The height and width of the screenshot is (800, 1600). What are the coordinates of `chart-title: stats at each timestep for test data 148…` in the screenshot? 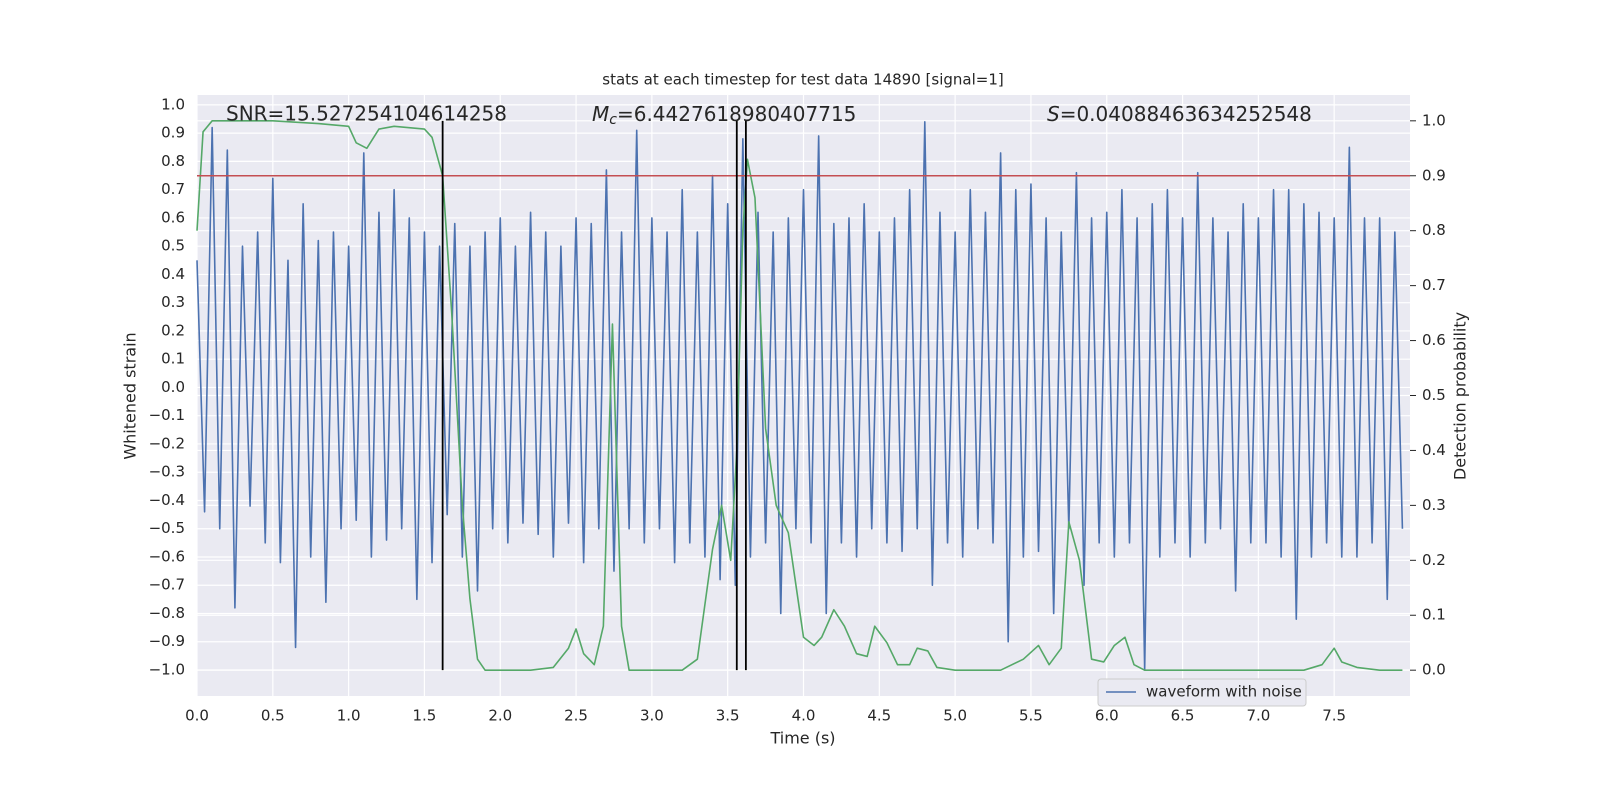 It's located at (802, 80).